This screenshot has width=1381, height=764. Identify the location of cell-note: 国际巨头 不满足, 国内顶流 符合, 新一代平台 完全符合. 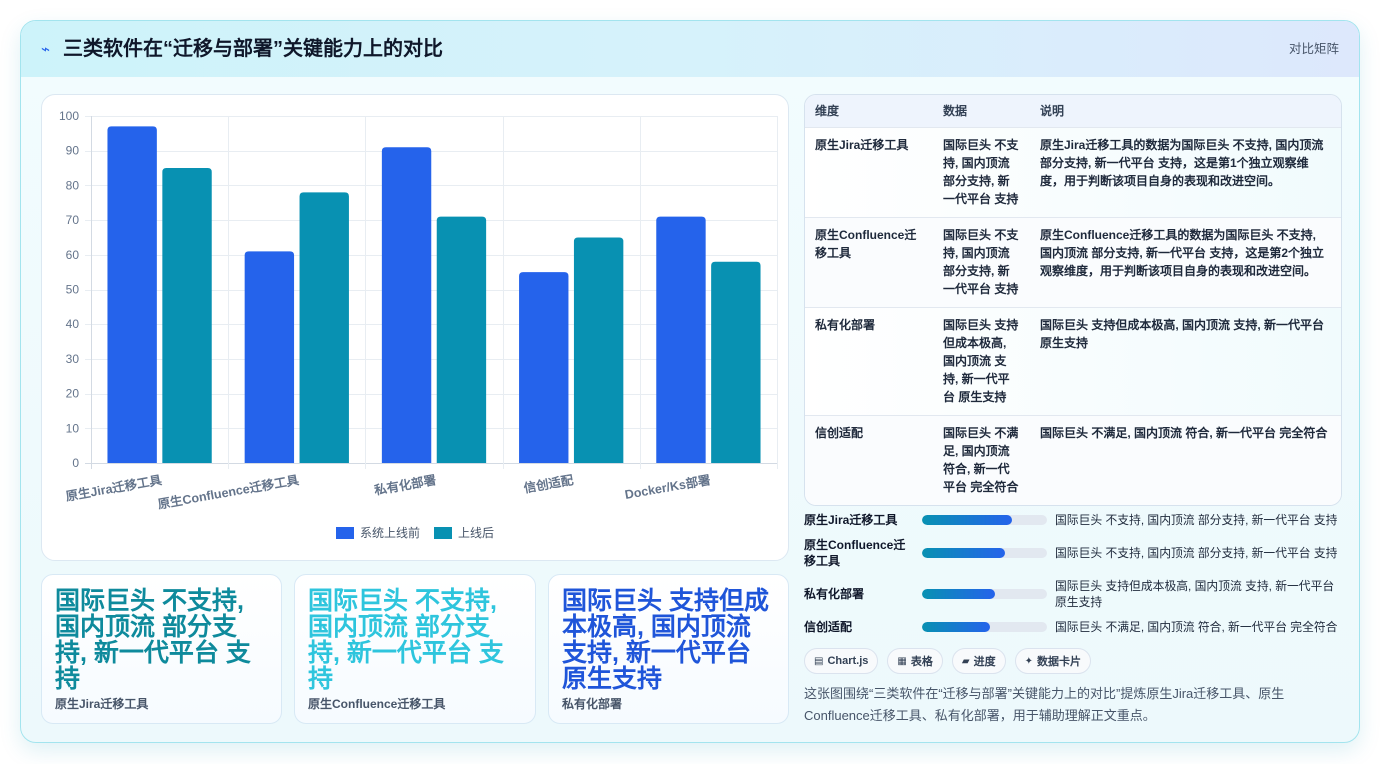
(1185, 459).